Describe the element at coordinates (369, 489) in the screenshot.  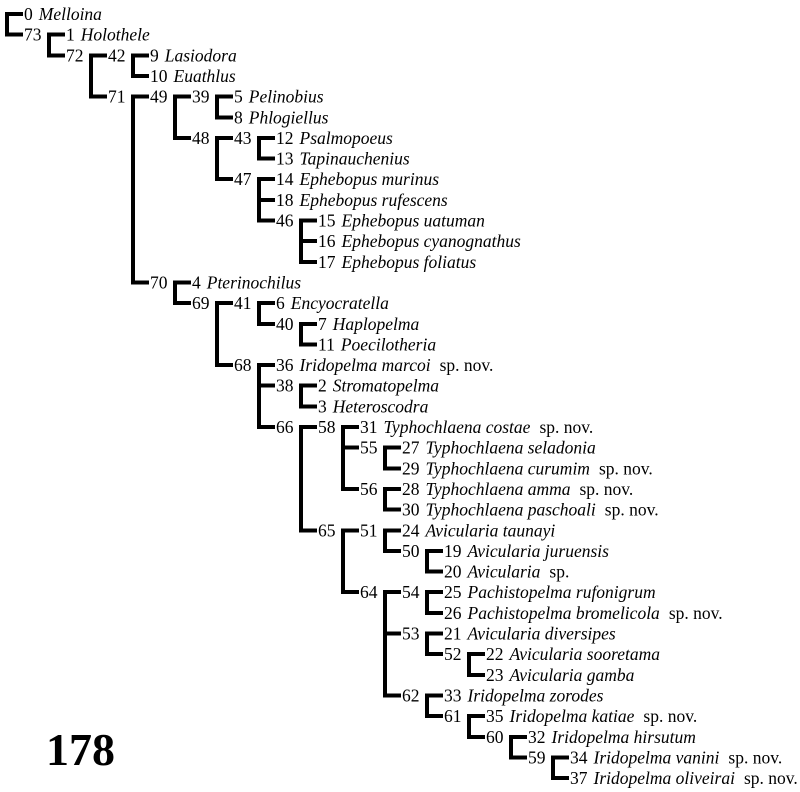
I see `node-label-56: 56` at that location.